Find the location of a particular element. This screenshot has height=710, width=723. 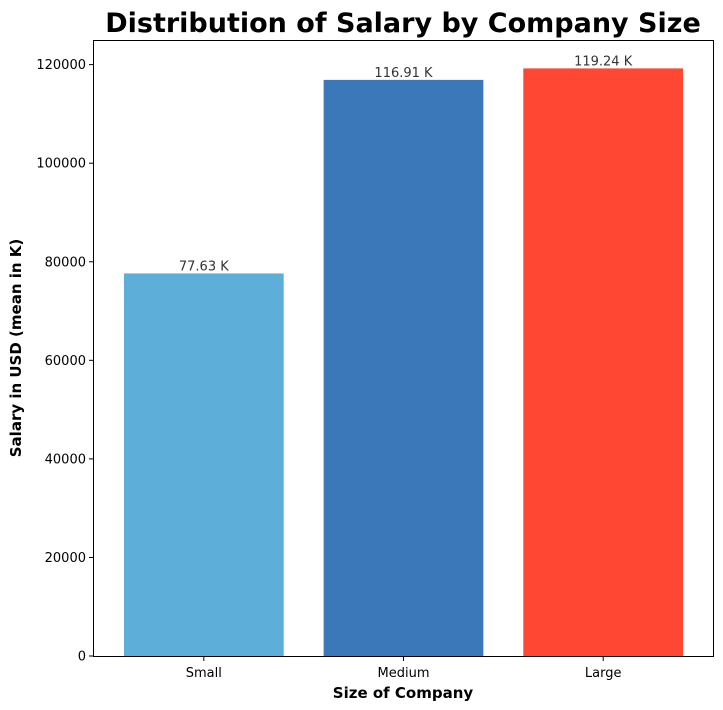

x-axis-label: Size of Company is located at coordinates (403, 693).